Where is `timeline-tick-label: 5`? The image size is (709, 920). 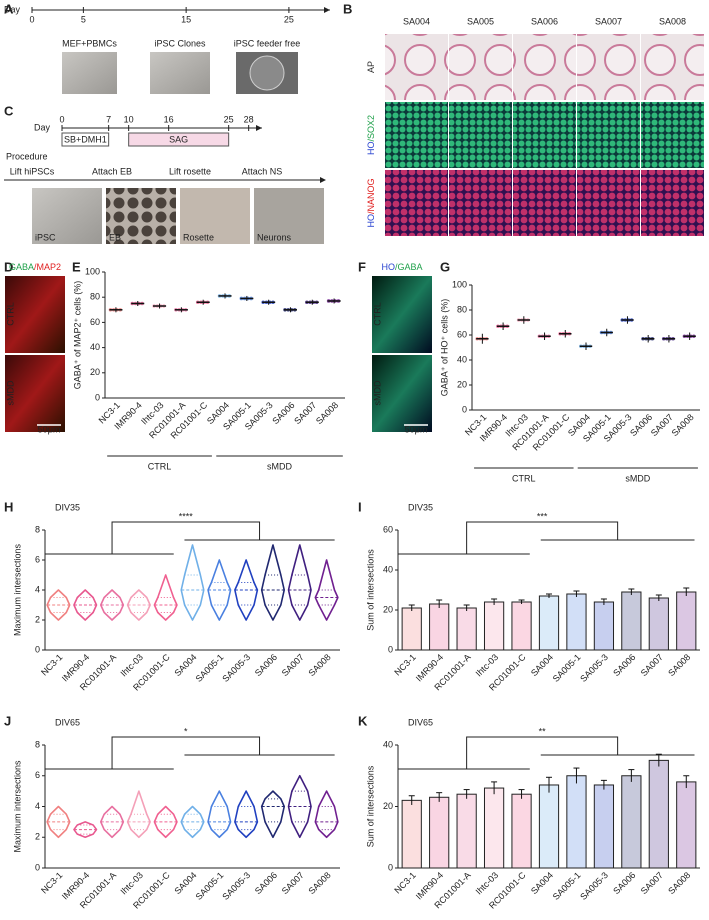 timeline-tick-label: 5 is located at coordinates (83, 19).